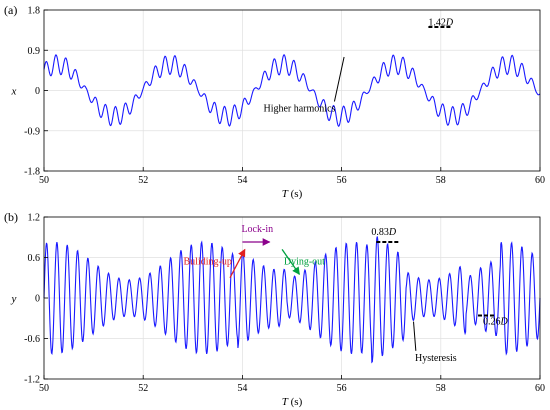  I want to click on hysteresis-label-value: Hysteresis, so click(436, 358).